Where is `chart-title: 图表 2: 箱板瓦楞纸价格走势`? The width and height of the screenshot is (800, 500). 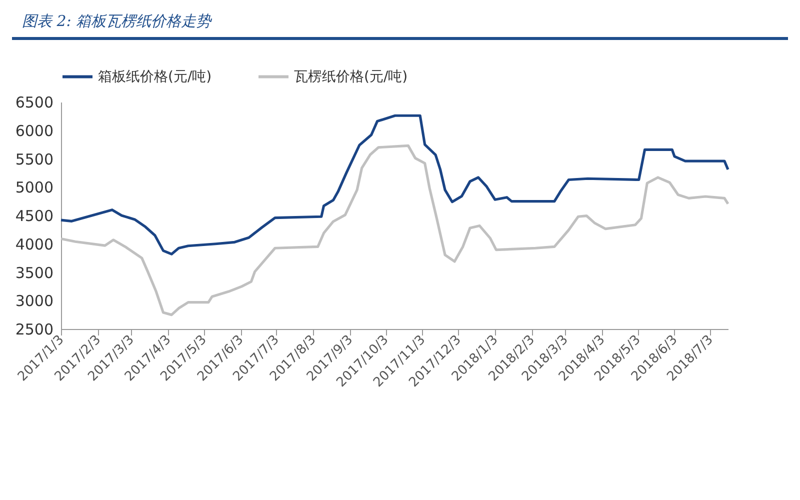
chart-title: 图表 2: 箱板瓦楞纸价格走势 is located at coordinates (400, 26).